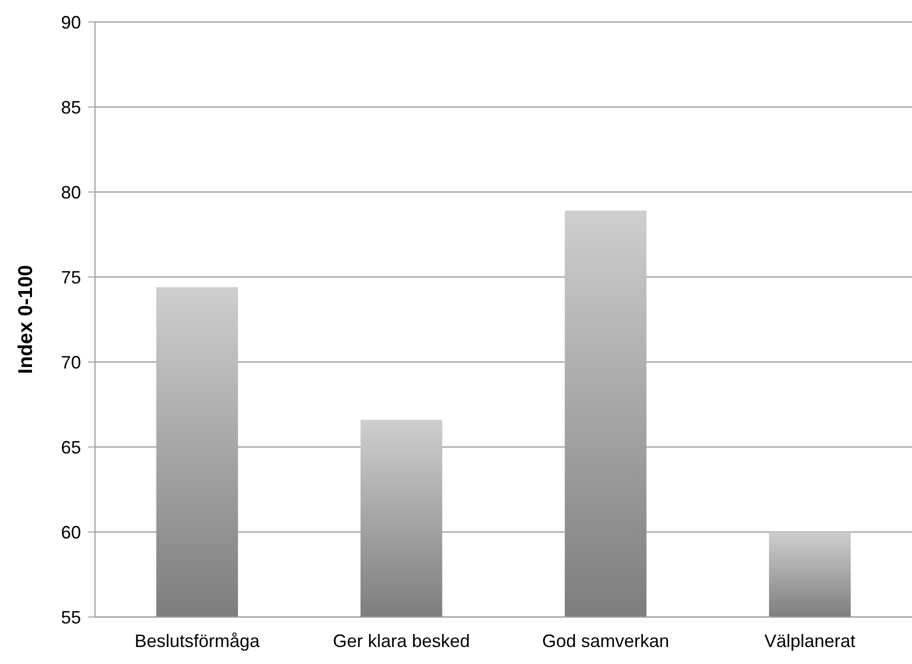  Describe the element at coordinates (70, 362) in the screenshot. I see `y-tick-label: 70` at that location.